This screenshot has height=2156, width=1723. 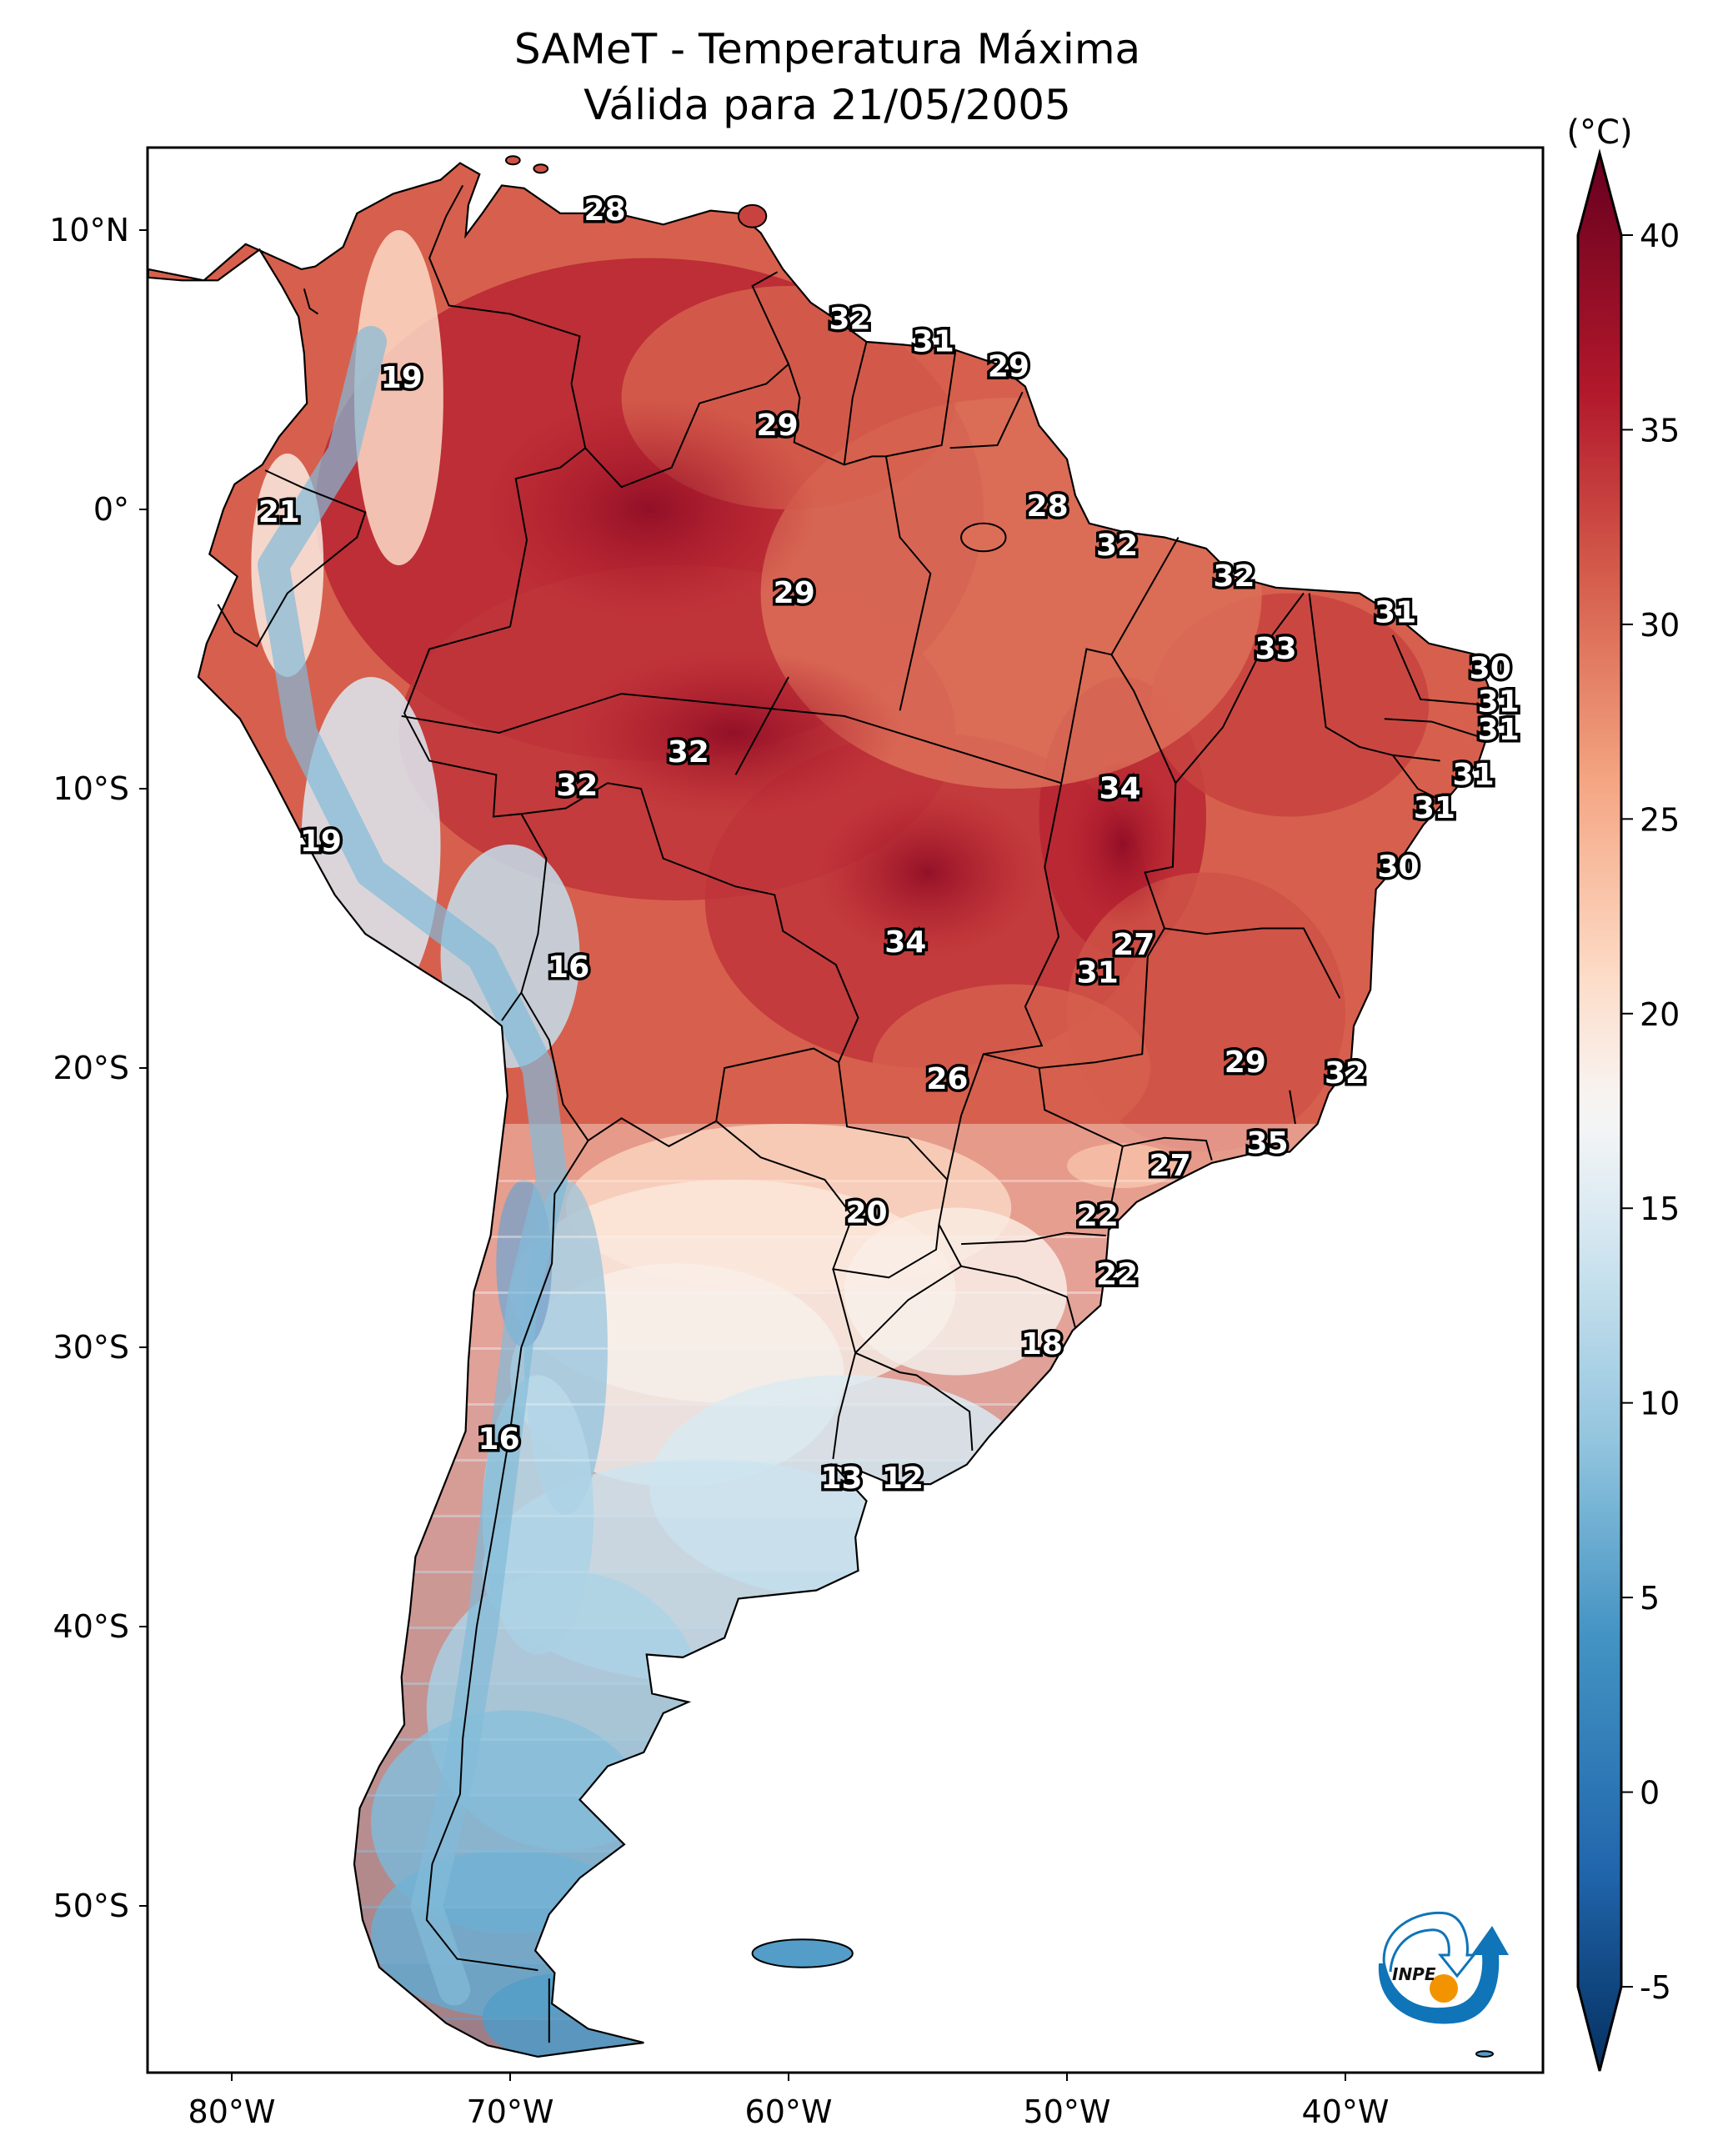 I want to click on logo-orbit-icon, so click(x=1429, y=1944).